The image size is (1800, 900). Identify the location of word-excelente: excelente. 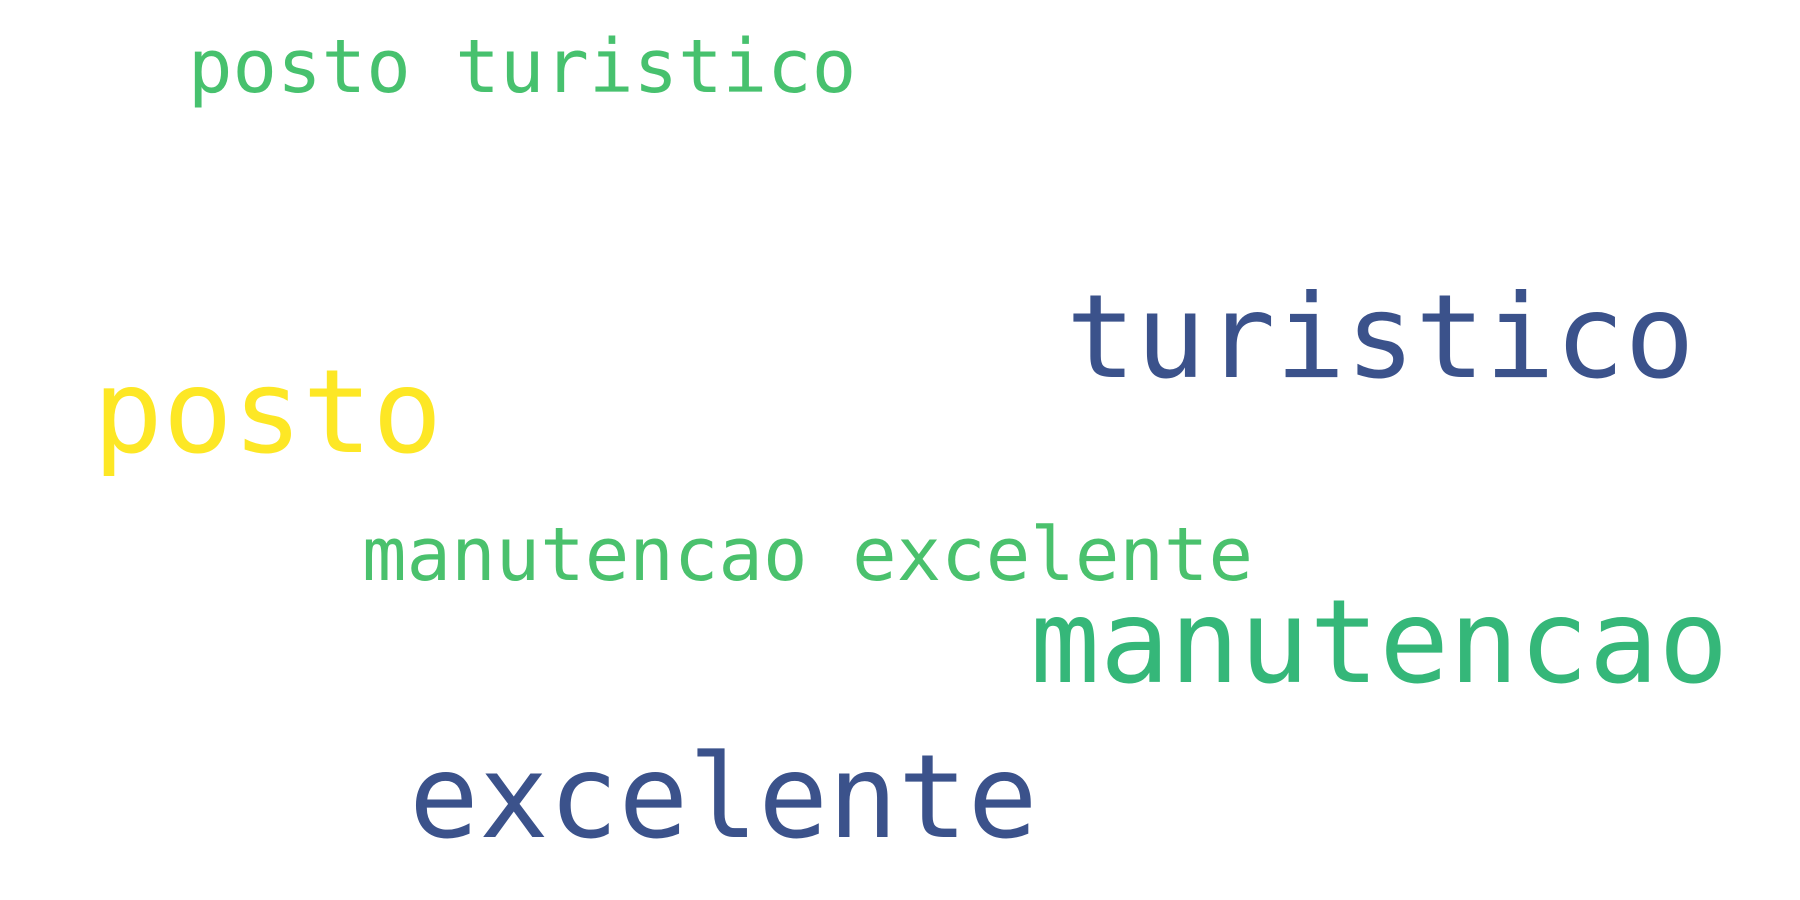
(723, 797).